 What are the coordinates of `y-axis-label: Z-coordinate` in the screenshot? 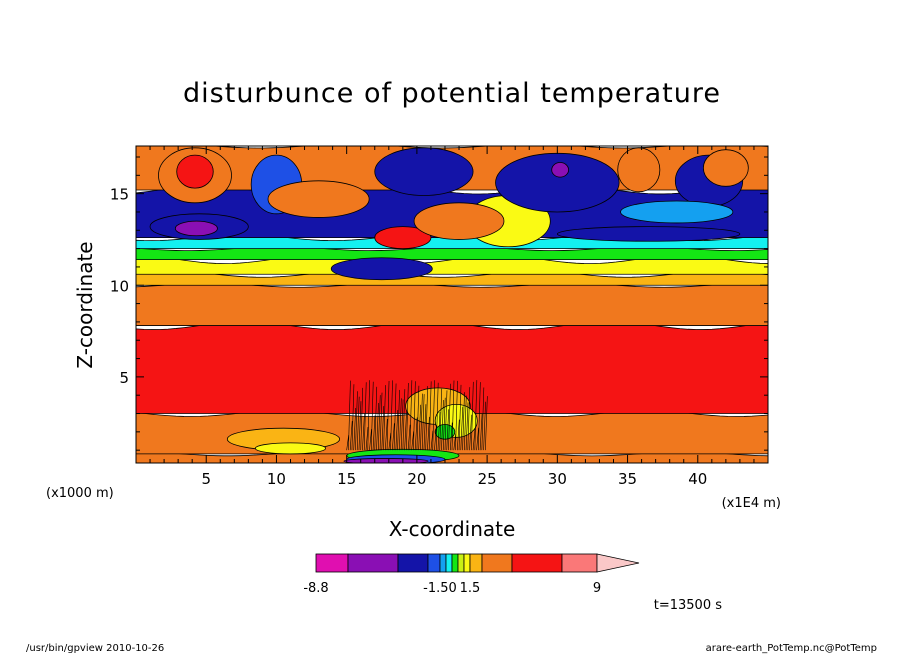 It's located at (85, 304).